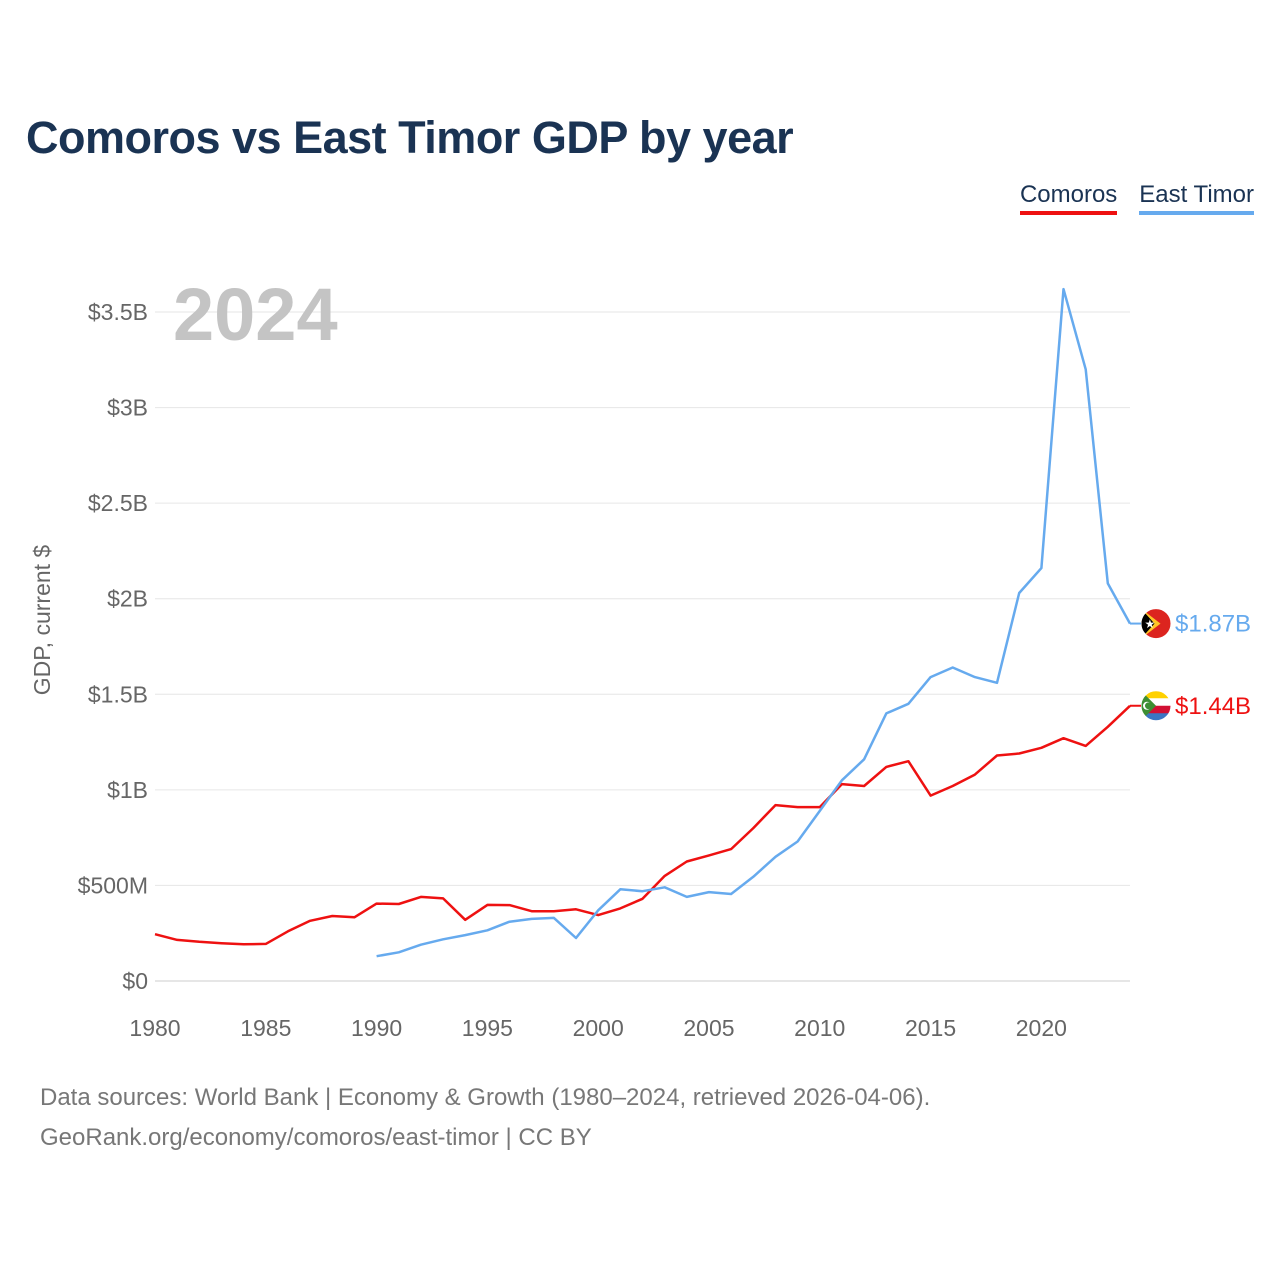  What do you see at coordinates (708, 1028) in the screenshot?
I see `x-tick-label: 2005` at bounding box center [708, 1028].